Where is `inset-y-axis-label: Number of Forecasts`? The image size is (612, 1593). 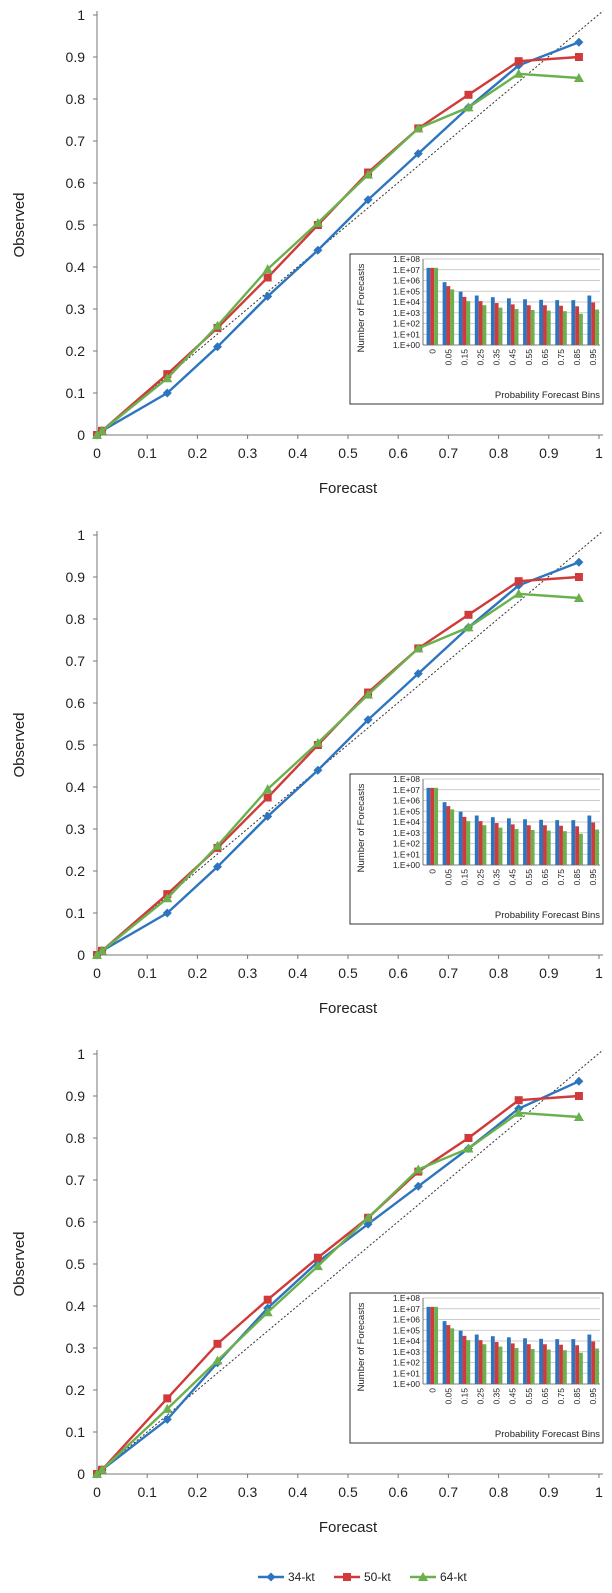
inset-y-axis-label: Number of Forecasts is located at coordinates (361, 1346).